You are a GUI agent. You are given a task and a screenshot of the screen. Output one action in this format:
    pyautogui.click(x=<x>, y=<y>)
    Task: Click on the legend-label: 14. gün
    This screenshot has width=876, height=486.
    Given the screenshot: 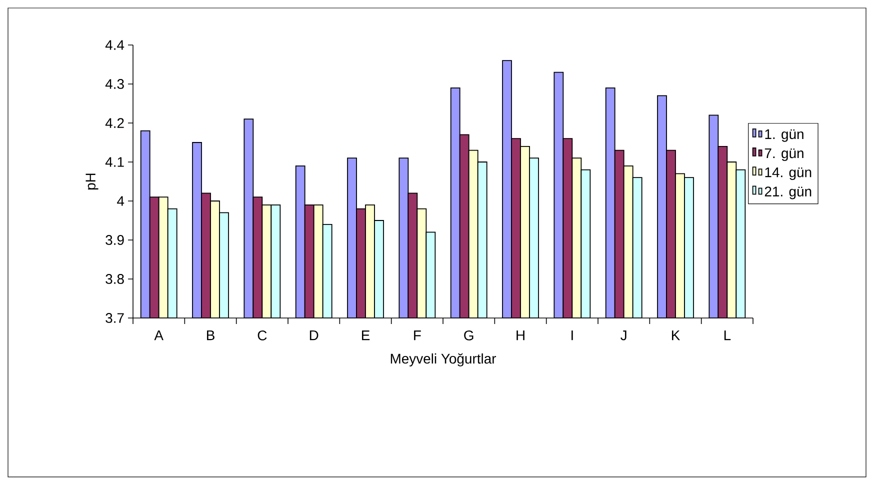 What is the action you would take?
    pyautogui.click(x=788, y=174)
    